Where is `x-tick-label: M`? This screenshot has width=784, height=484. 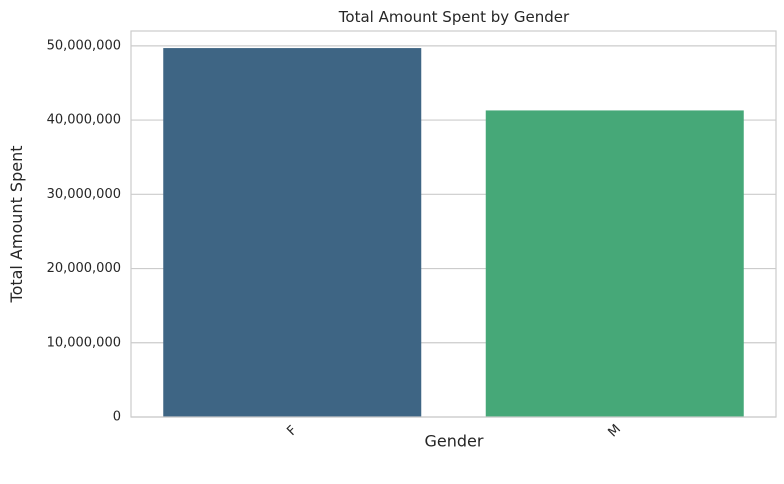 x-tick-label: M is located at coordinates (614, 431).